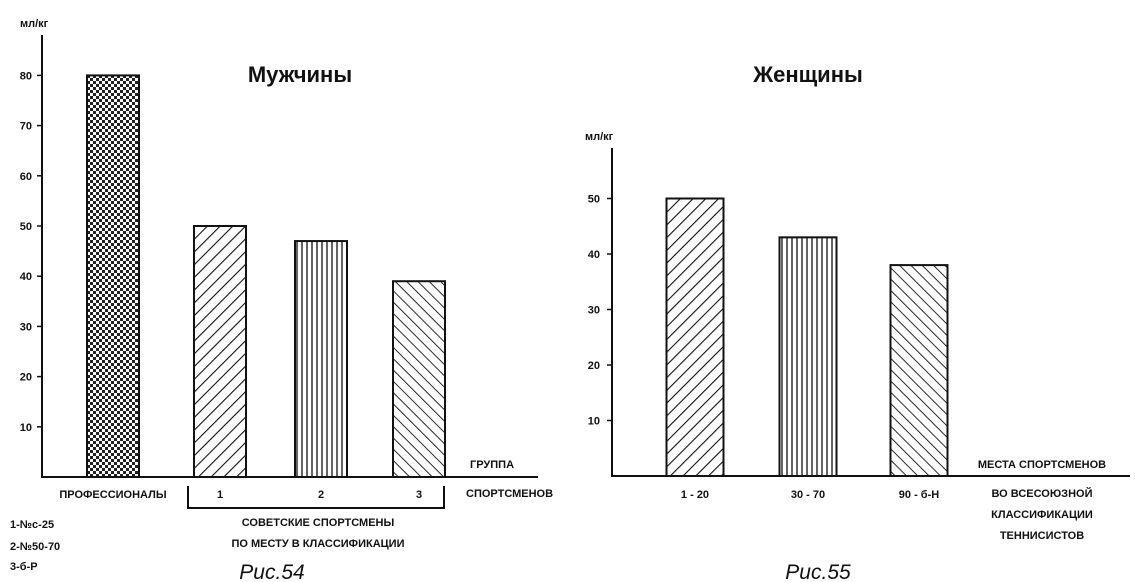 This screenshot has height=582, width=1135. What do you see at coordinates (26, 227) in the screenshot?
I see `men-y-tick-label: 50` at bounding box center [26, 227].